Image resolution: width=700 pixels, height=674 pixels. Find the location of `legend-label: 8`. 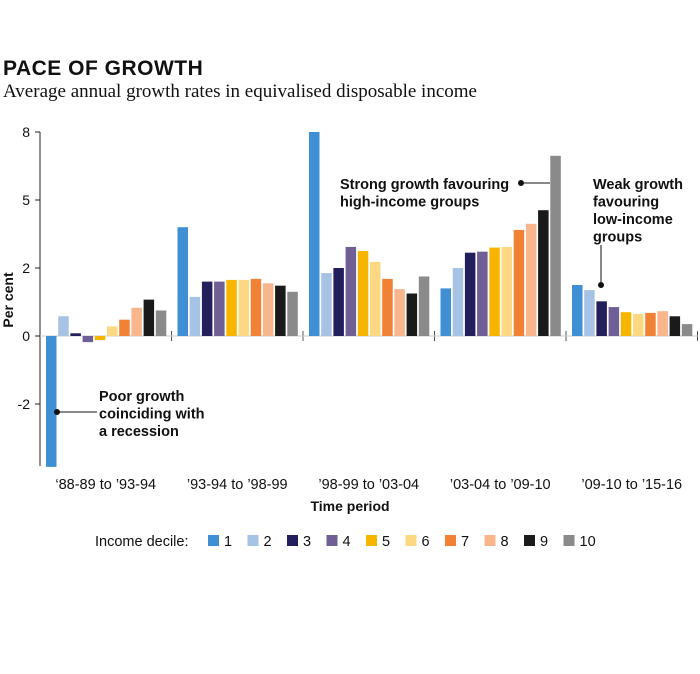

legend-label: 8 is located at coordinates (505, 542).